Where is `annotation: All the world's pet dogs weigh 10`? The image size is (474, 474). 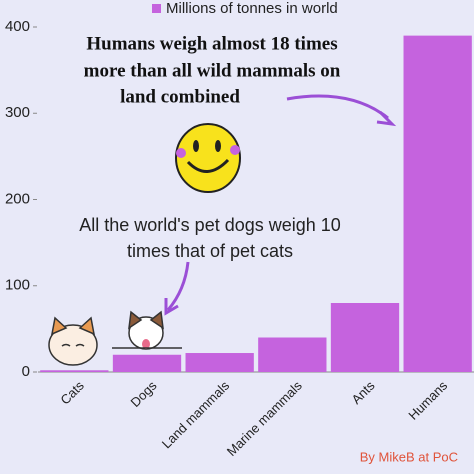 annotation: All the world's pet dogs weigh 10 is located at coordinates (210, 225).